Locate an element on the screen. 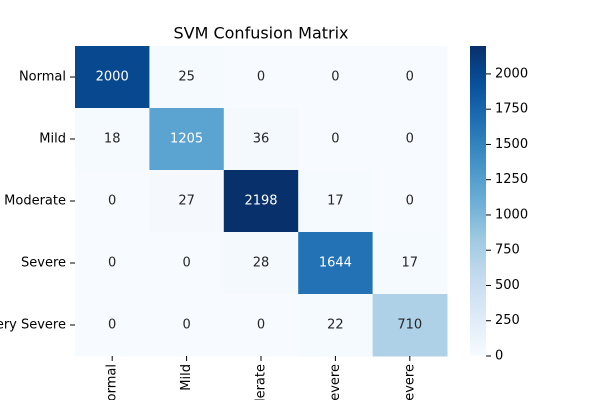 This screenshot has width=600, height=400. cell-label: 28 is located at coordinates (261, 263).